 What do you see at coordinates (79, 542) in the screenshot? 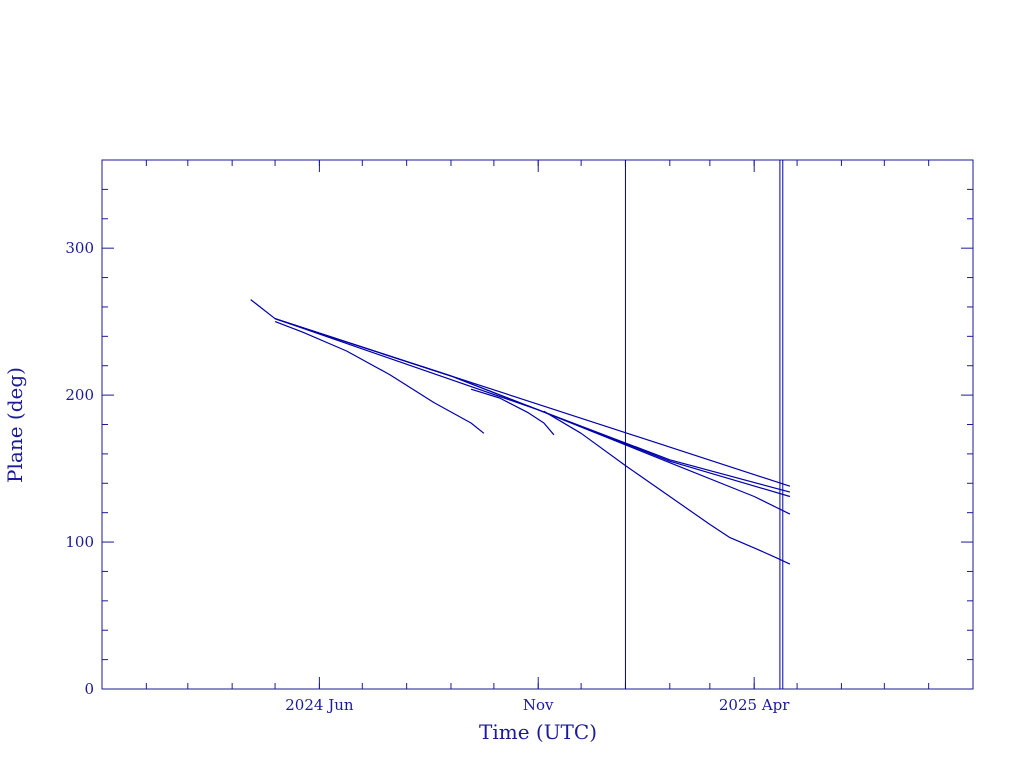
I see `y-tick-label: 100` at bounding box center [79, 542].